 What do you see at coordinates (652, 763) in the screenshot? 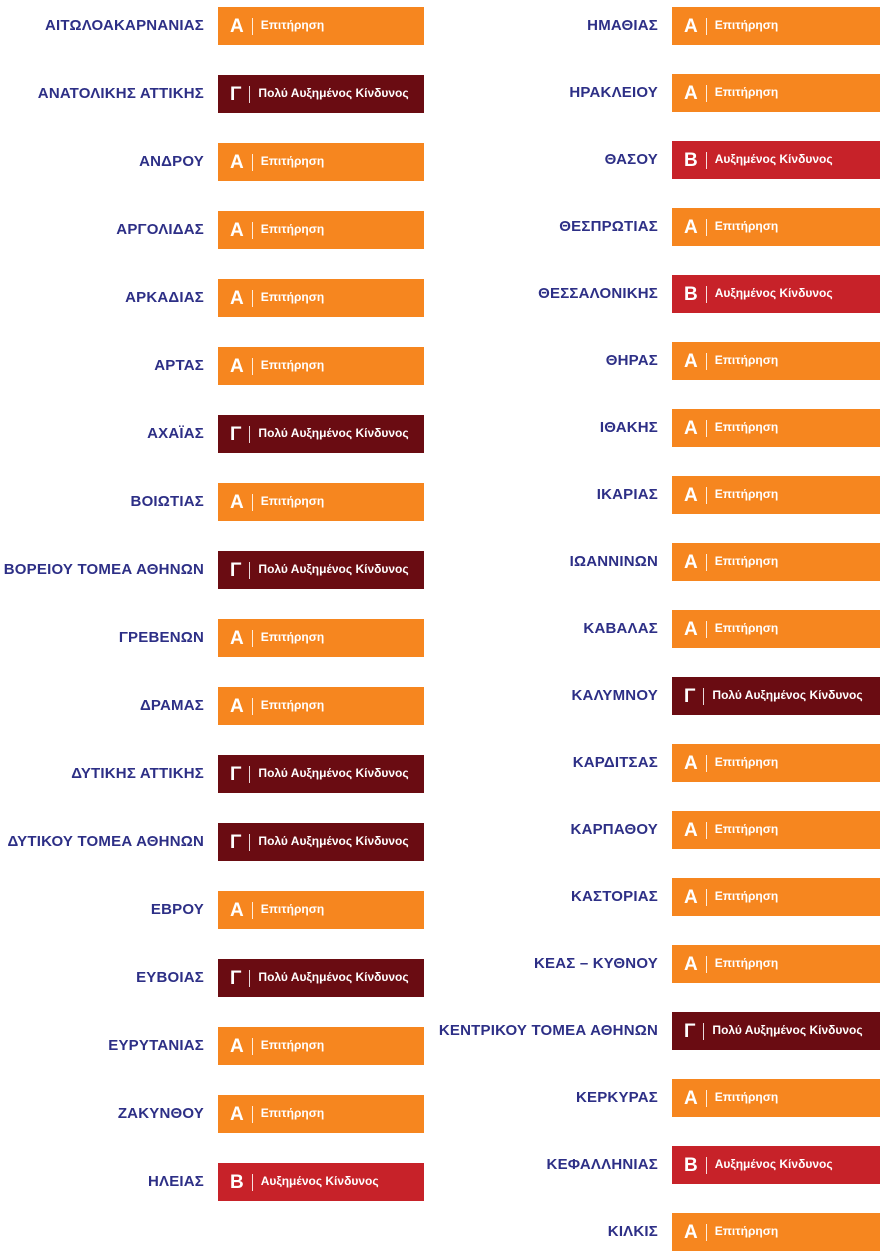
I see `region-row: ΚΑΡΔΙΤΣΑΣ Α Επιτήρηση` at bounding box center [652, 763].